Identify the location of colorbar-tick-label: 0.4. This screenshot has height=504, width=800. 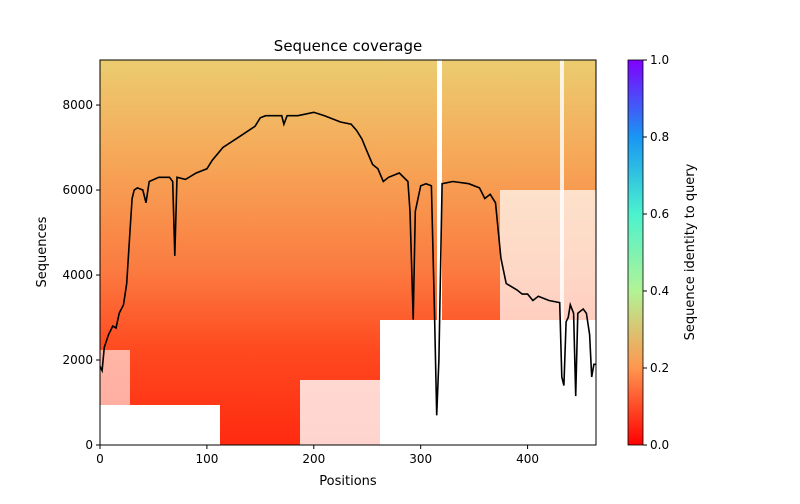
(659, 291).